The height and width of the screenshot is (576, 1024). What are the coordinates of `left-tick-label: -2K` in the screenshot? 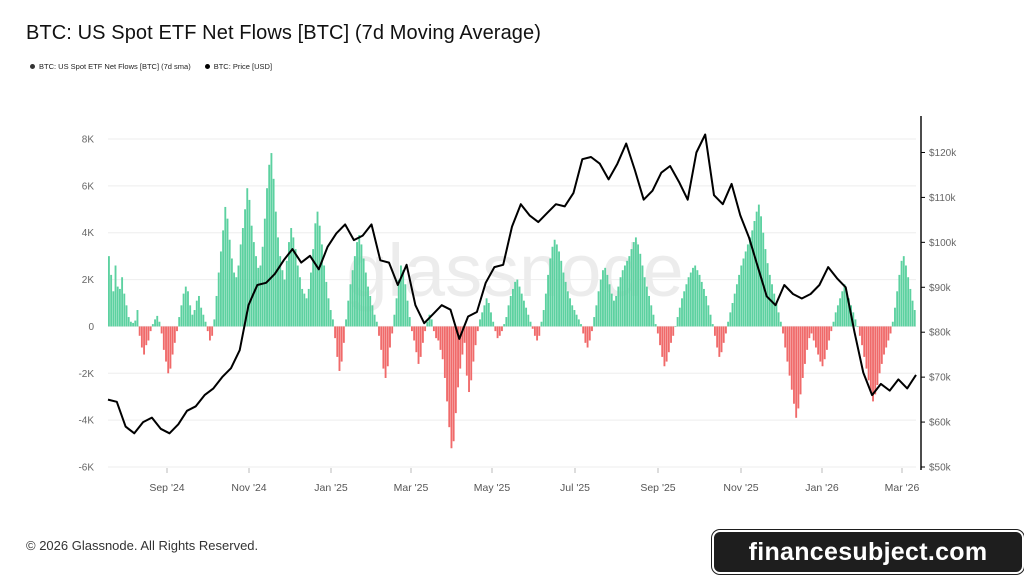 It's located at (86, 374).